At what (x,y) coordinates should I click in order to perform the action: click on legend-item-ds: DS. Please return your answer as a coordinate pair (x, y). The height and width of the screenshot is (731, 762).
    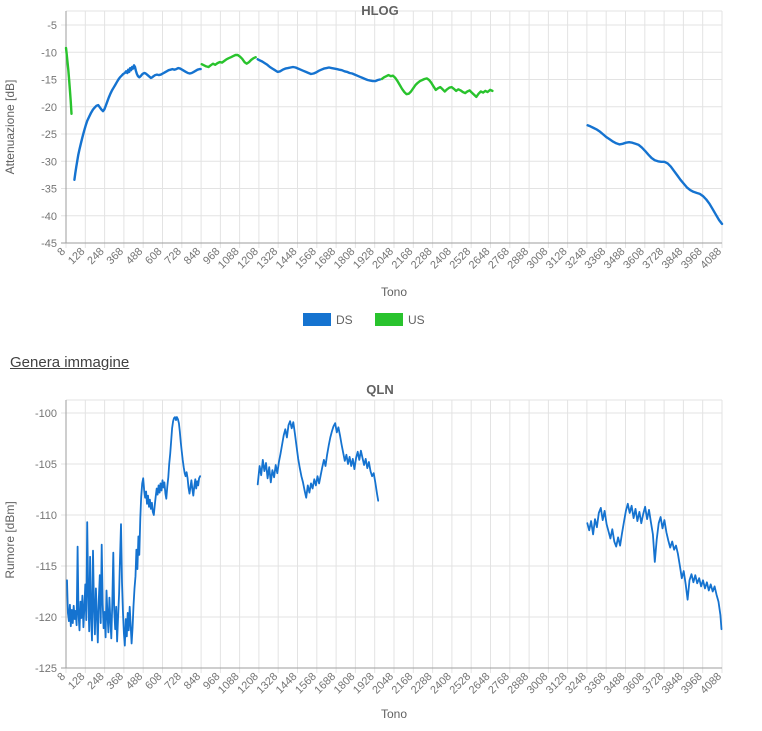
    Looking at the image, I should click on (328, 320).